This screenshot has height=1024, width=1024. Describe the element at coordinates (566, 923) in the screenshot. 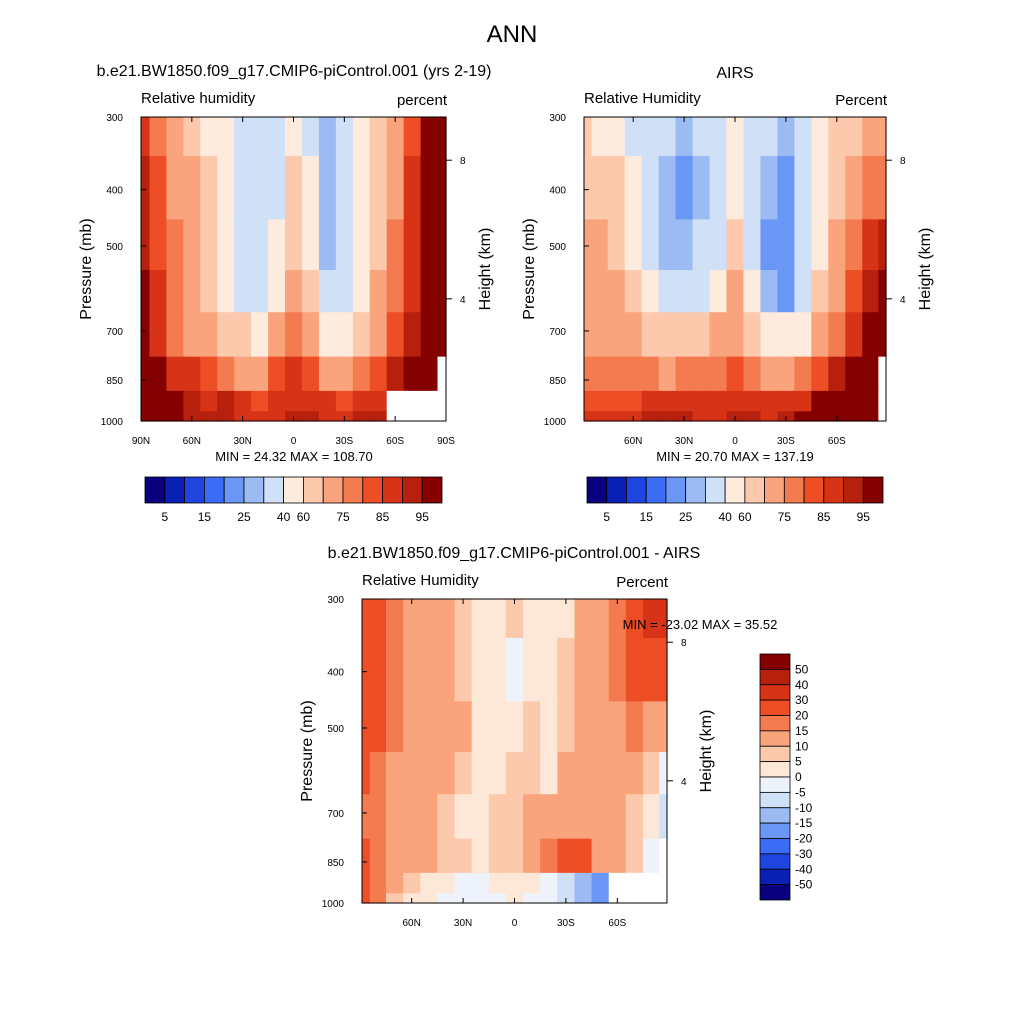

I see `x-tick-label: 30S` at that location.